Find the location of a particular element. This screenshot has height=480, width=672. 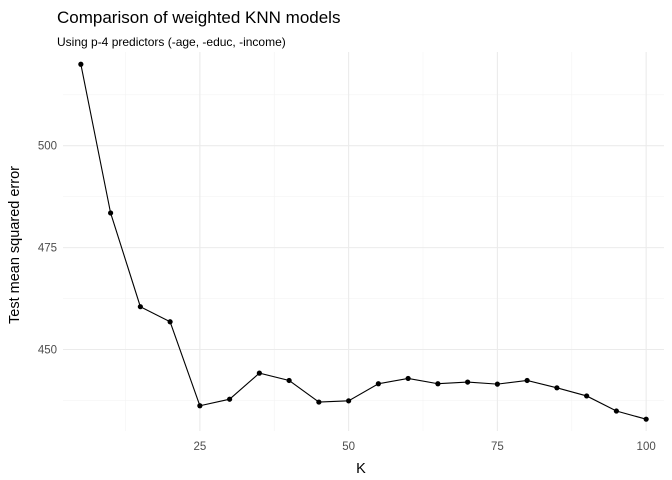

y-axis-title: Test mean squared error is located at coordinates (15, 245).